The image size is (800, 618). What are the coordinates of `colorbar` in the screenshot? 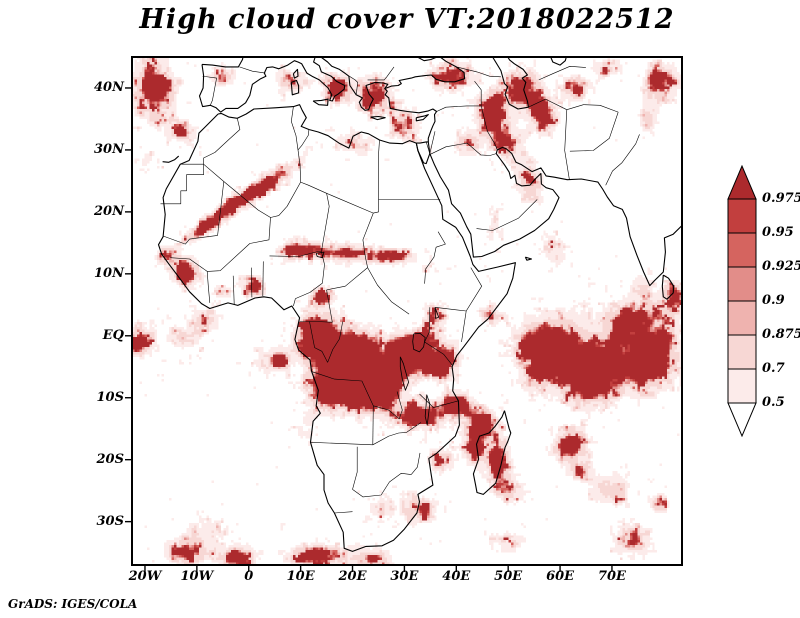 It's located at (742, 301).